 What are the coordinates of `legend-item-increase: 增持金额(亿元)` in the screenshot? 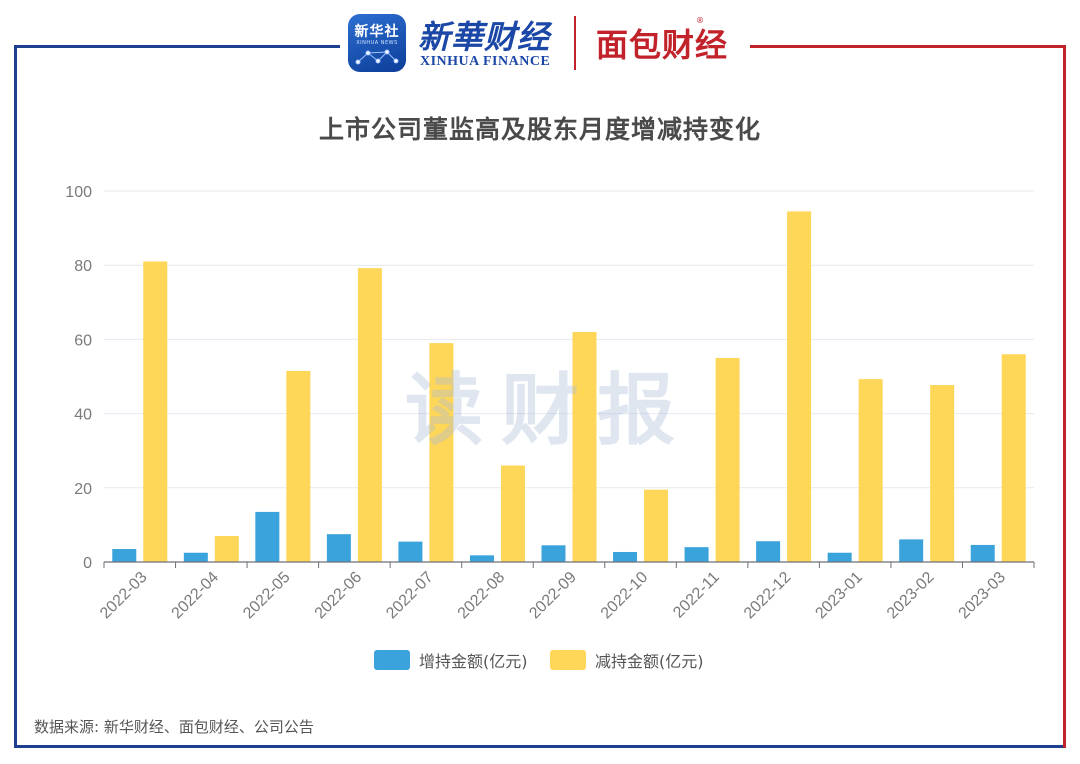 It's located at (451, 660).